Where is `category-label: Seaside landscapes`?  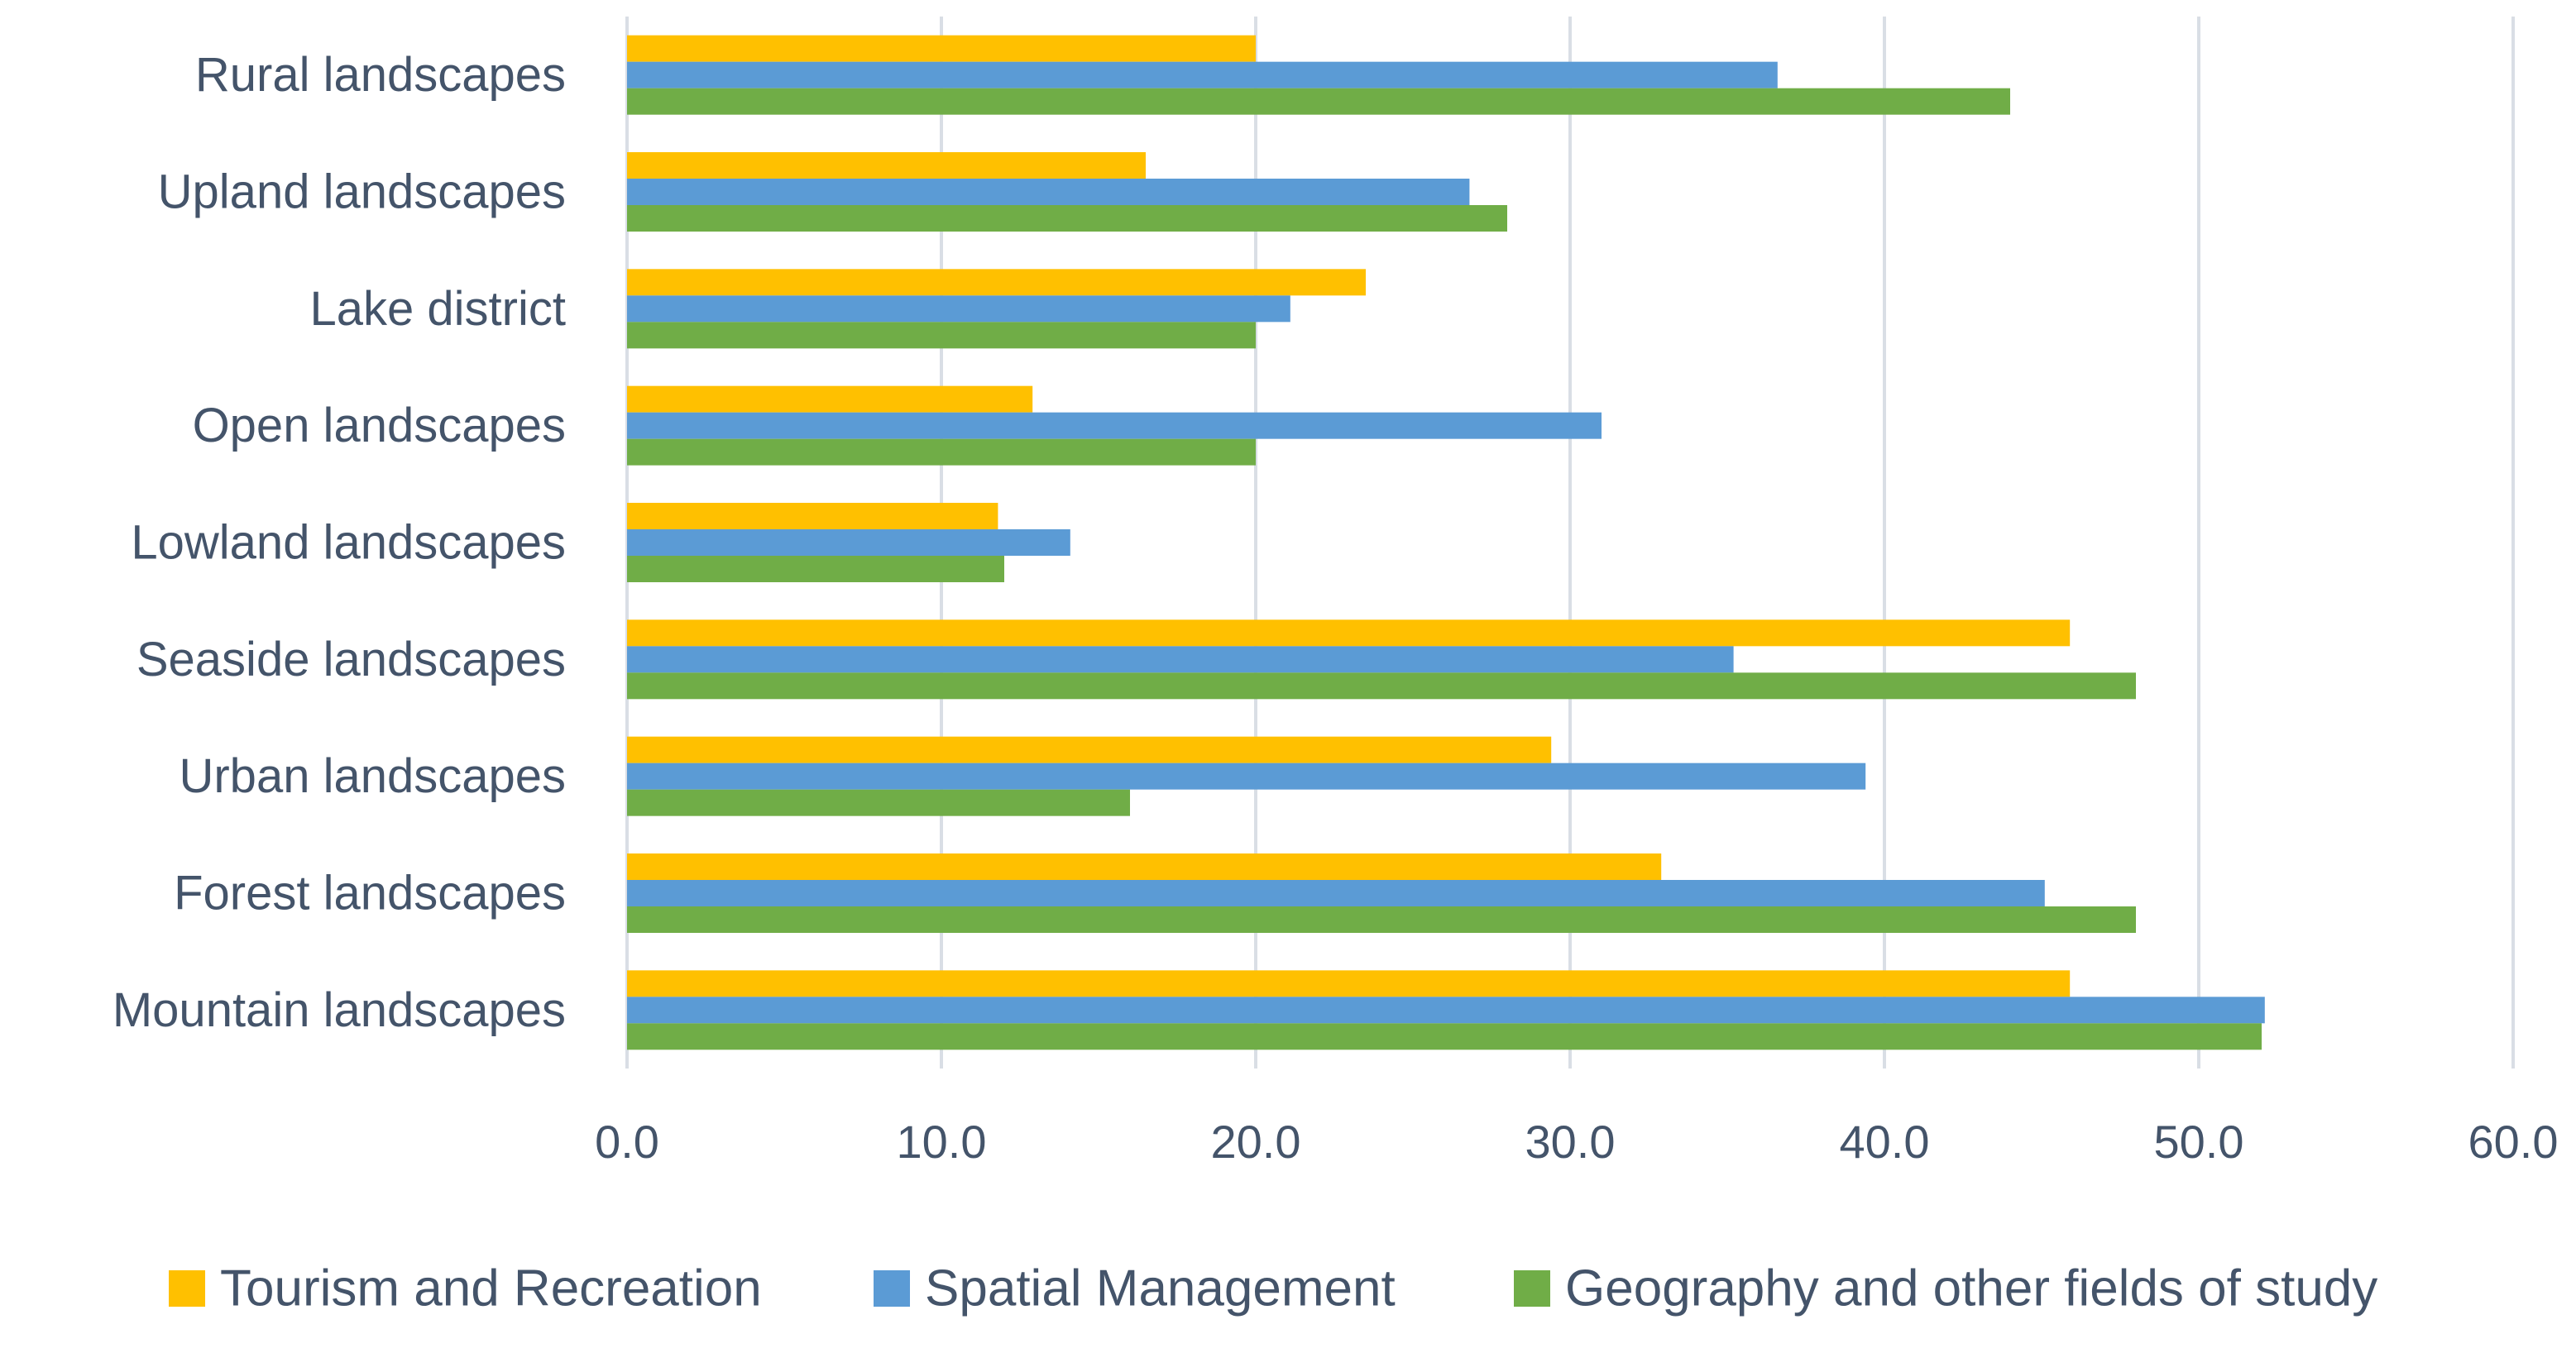
category-label: Seaside landscapes is located at coordinates (351, 659).